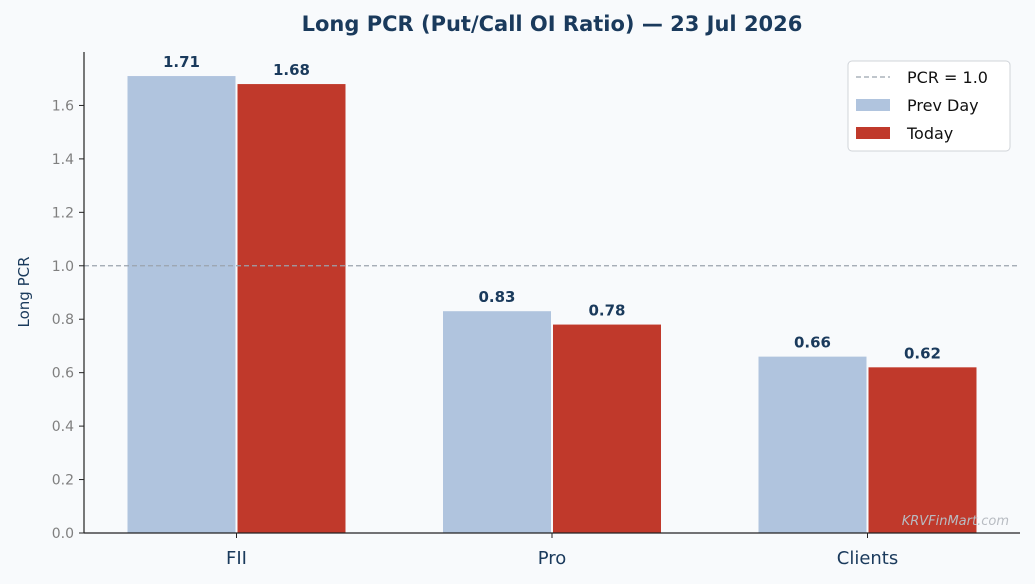  I want to click on bar-value-label: 1.68, so click(291, 70).